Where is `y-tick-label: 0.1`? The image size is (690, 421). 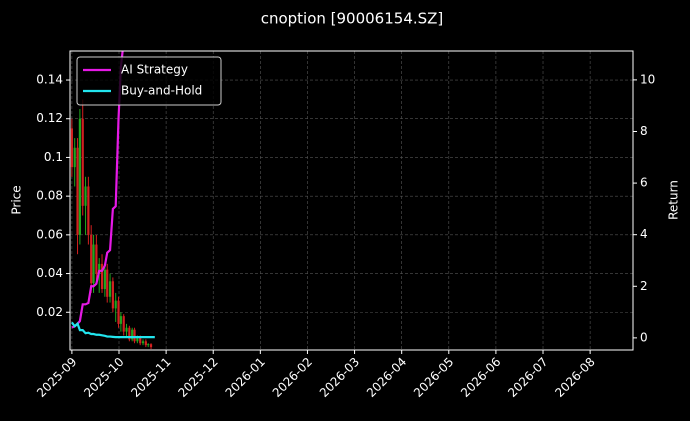
y-tick-label: 0.1 is located at coordinates (53, 157).